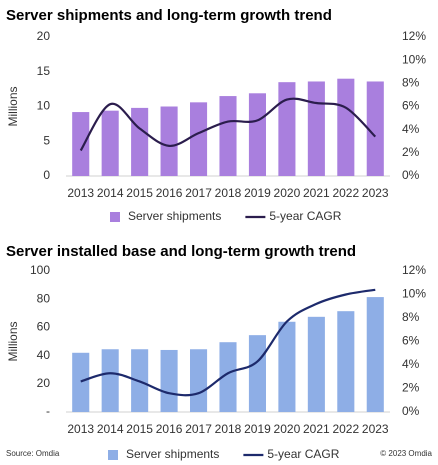  I want to click on y-tick-label: 10, so click(44, 106).